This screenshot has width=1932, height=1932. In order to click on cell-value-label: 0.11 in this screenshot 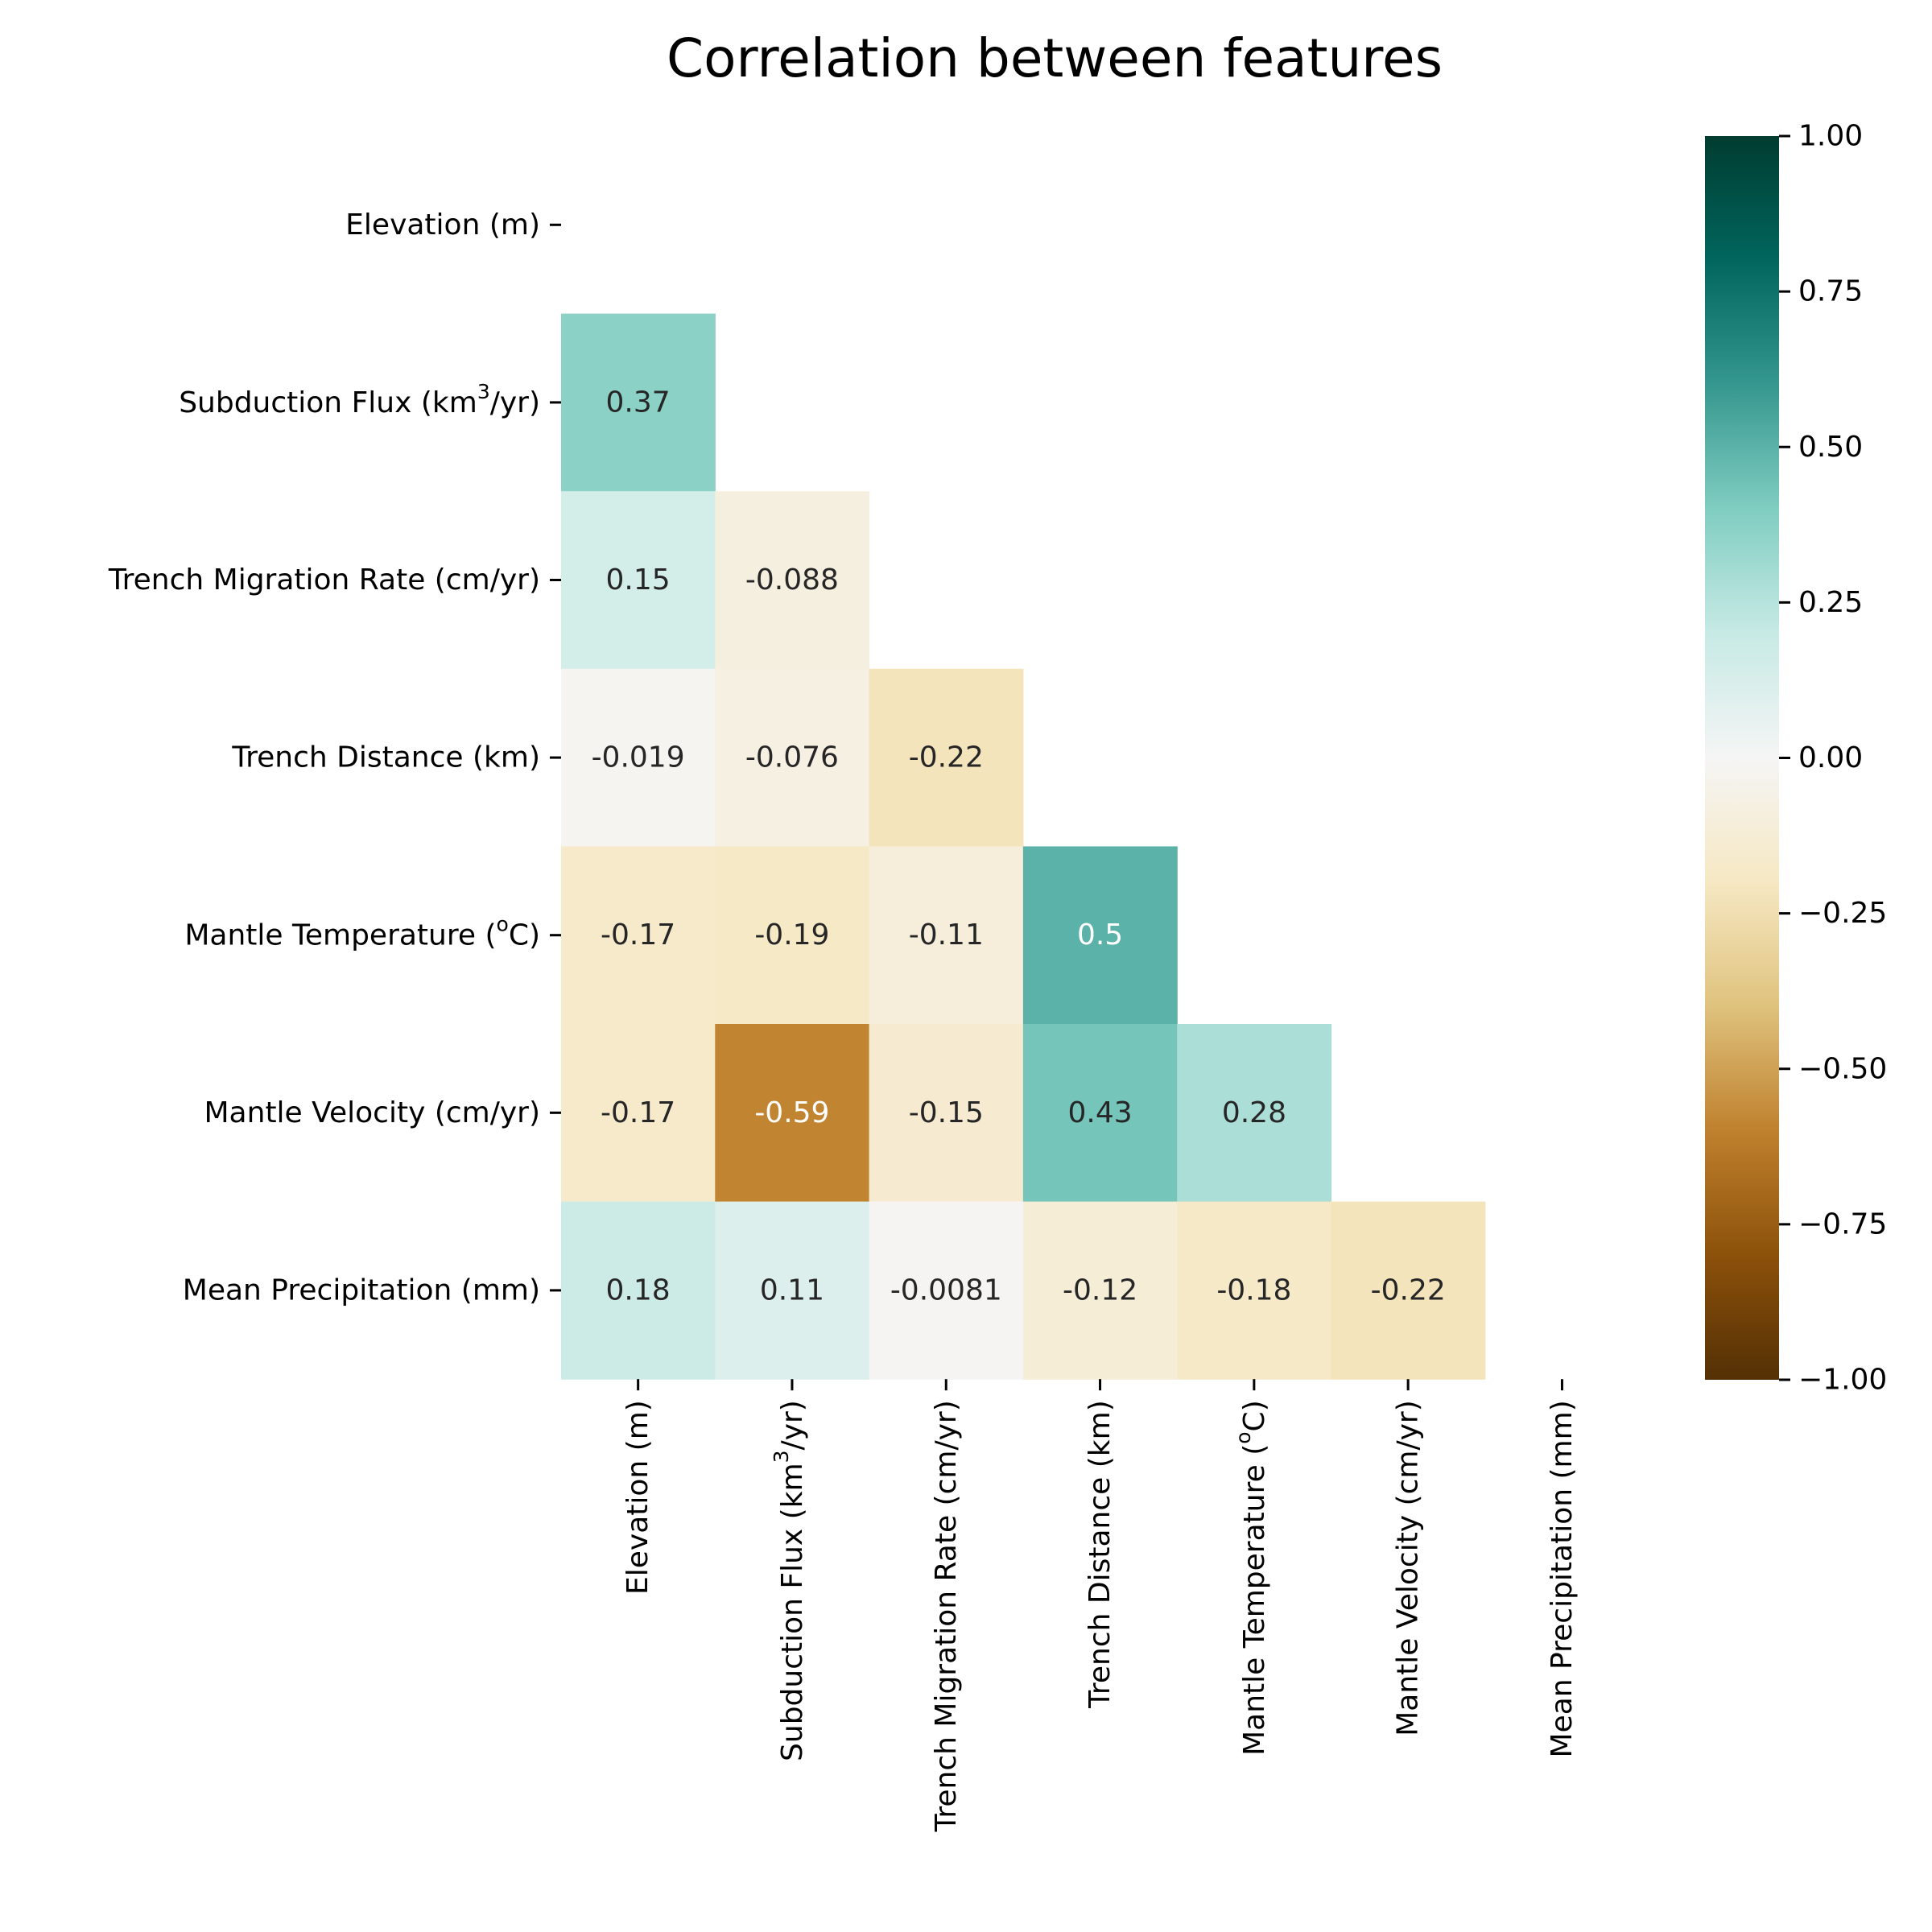, I will do `click(792, 1290)`.